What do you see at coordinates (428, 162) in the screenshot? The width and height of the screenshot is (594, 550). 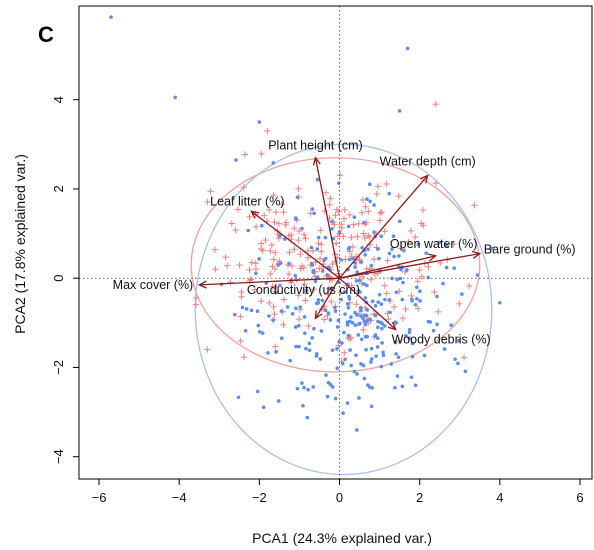 I see `loading-label: Water depth (cm)` at bounding box center [428, 162].